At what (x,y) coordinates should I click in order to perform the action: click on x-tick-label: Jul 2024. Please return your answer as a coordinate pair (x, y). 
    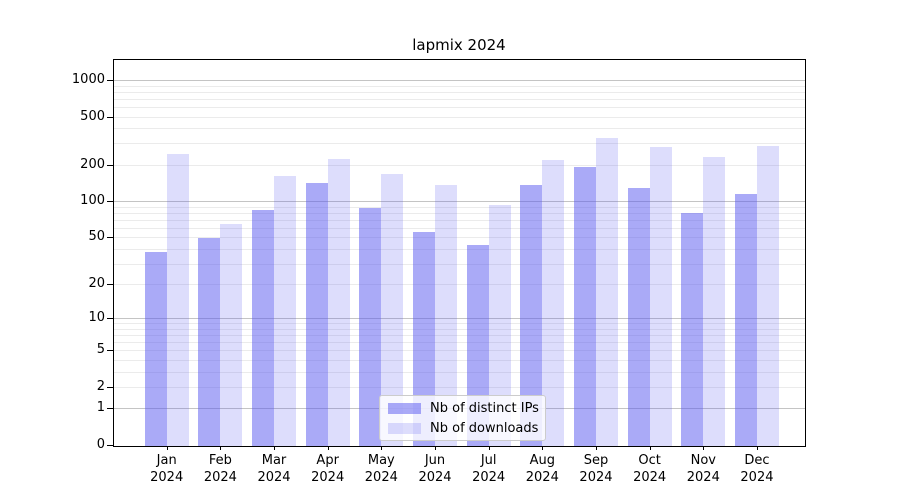
    Looking at the image, I should click on (489, 469).